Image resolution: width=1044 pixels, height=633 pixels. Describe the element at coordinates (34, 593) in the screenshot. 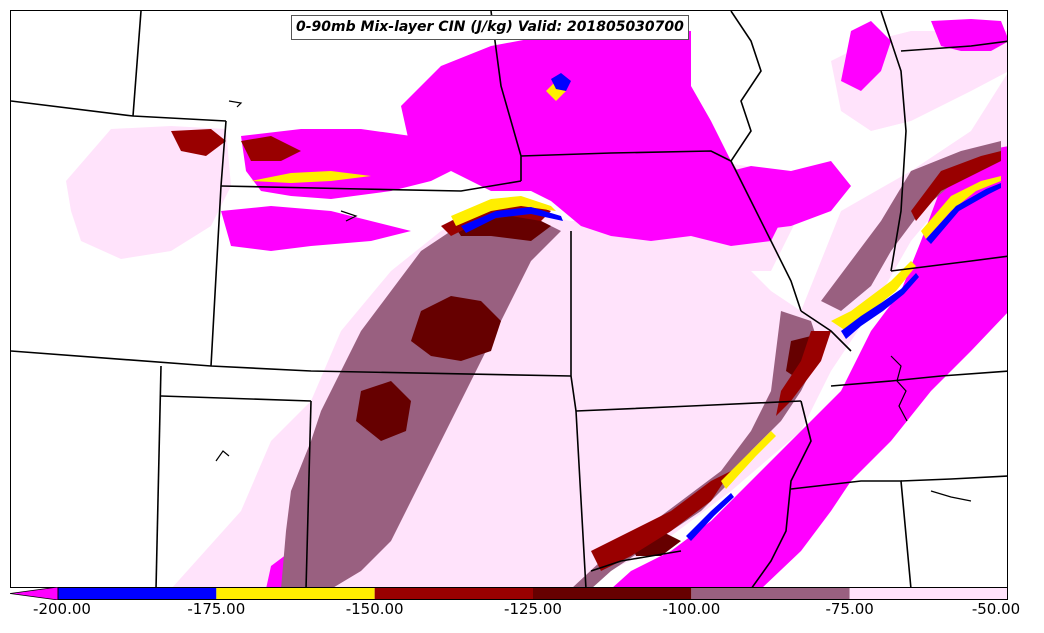

I see `colorbar-extend-arrow` at that location.